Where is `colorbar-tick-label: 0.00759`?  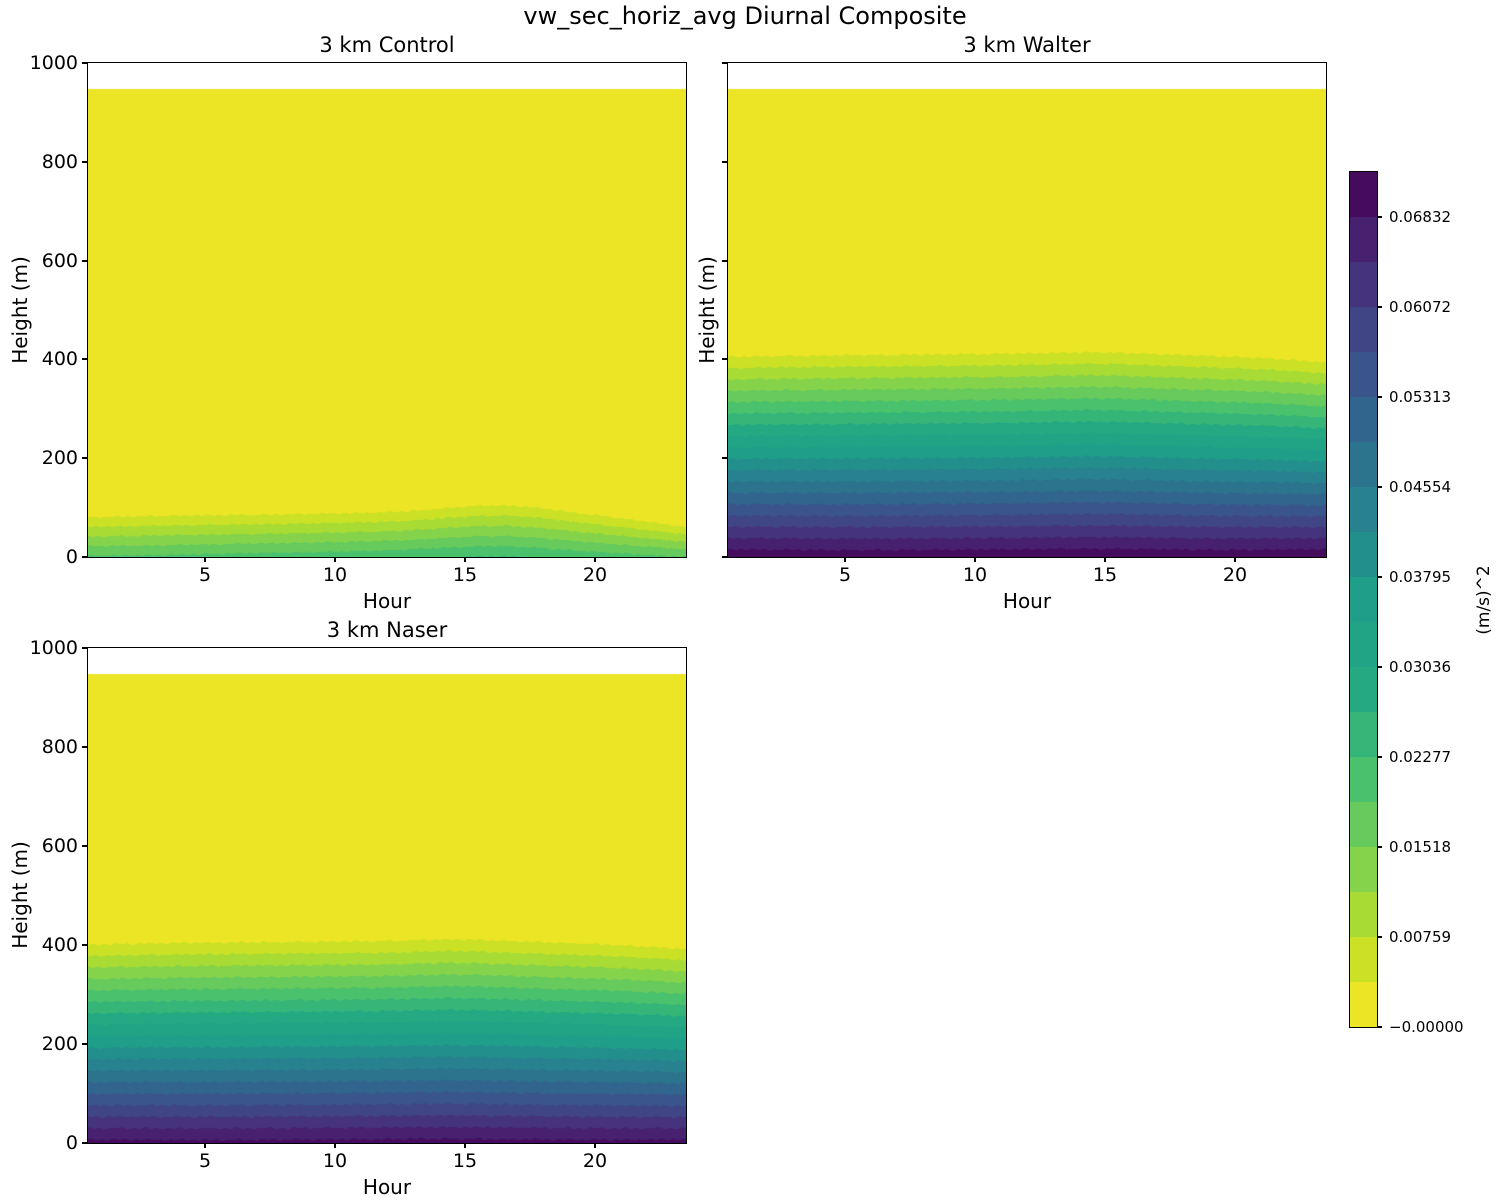
colorbar-tick-label: 0.00759 is located at coordinates (1420, 937).